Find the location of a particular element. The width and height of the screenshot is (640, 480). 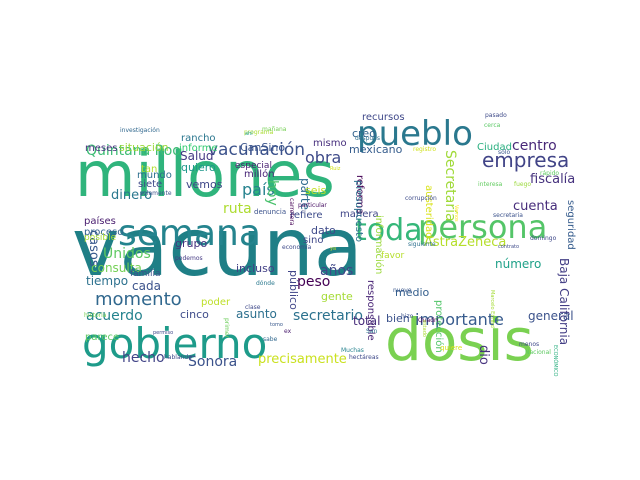

word-refiere: refiere is located at coordinates (306, 215).